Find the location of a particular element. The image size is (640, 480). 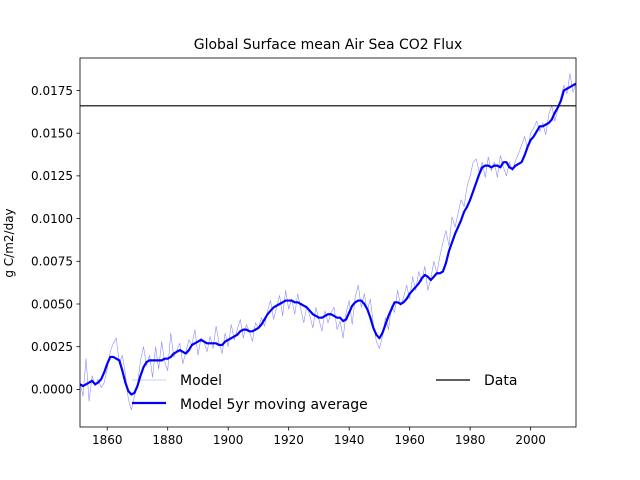

legend-label-model: Model is located at coordinates (201, 381).